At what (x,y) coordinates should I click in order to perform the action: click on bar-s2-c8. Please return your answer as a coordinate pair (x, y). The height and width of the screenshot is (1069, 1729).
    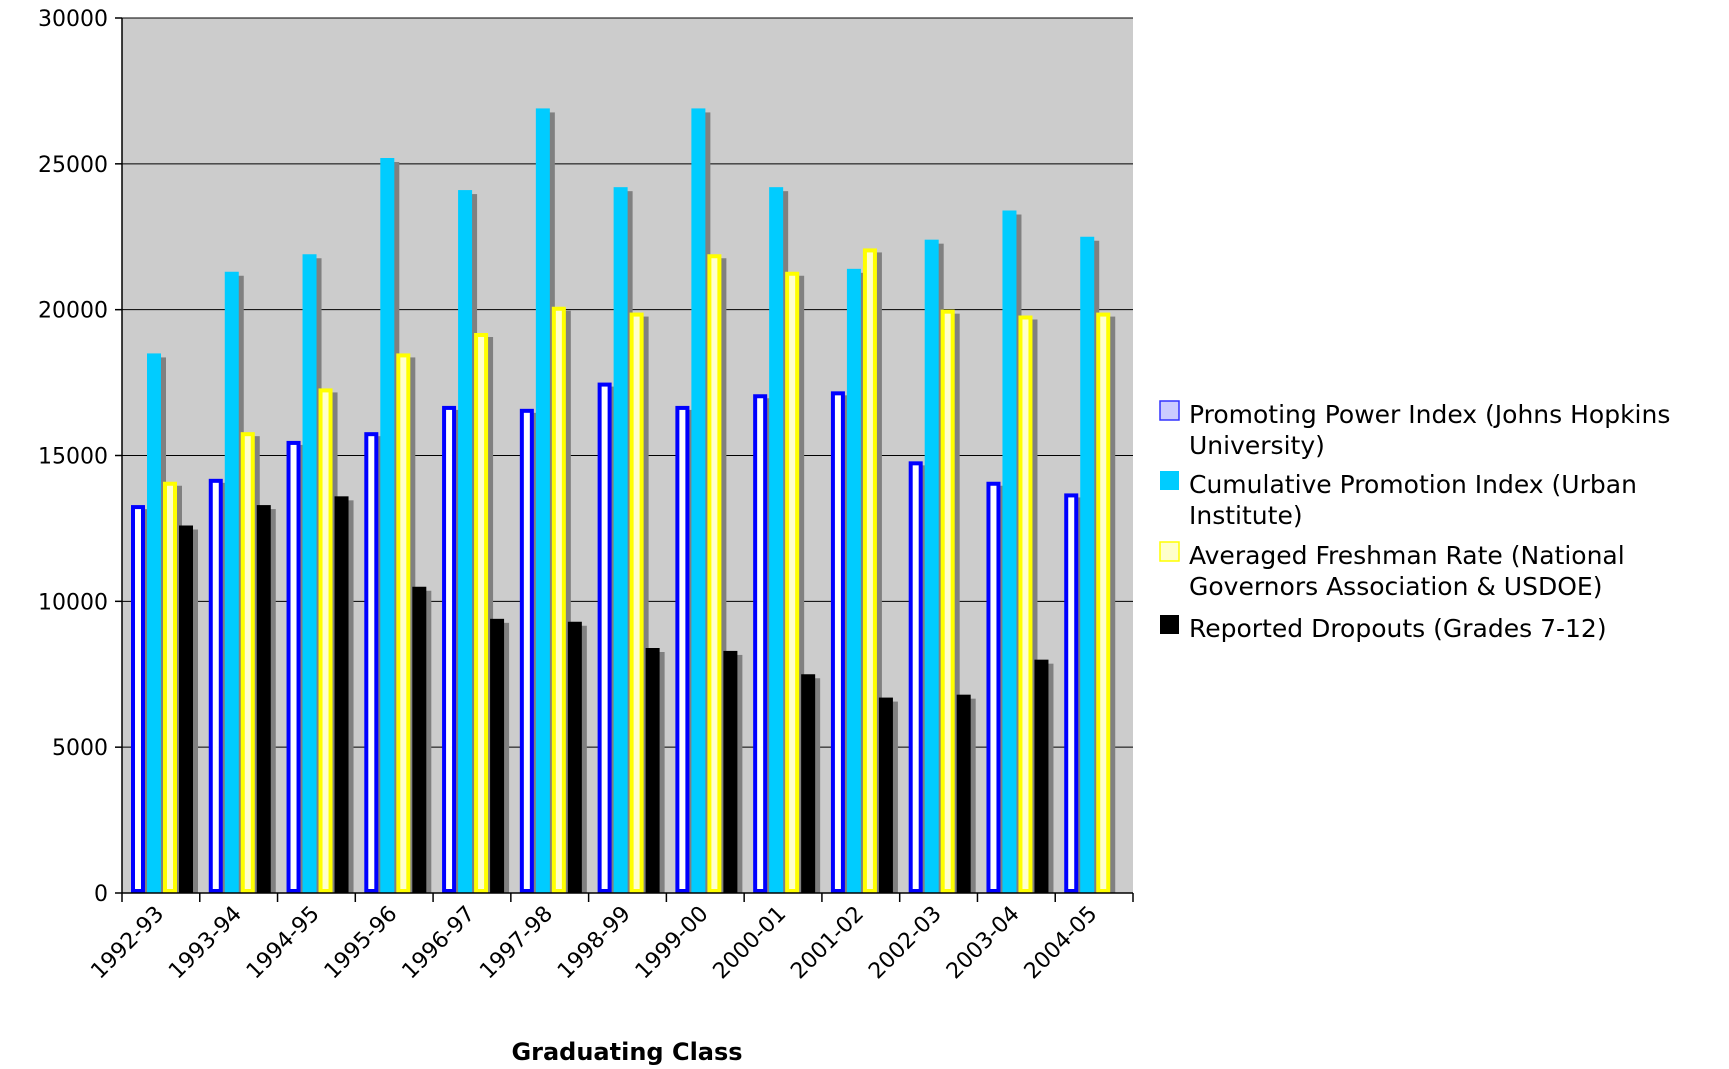
    Looking at the image, I should click on (792, 582).